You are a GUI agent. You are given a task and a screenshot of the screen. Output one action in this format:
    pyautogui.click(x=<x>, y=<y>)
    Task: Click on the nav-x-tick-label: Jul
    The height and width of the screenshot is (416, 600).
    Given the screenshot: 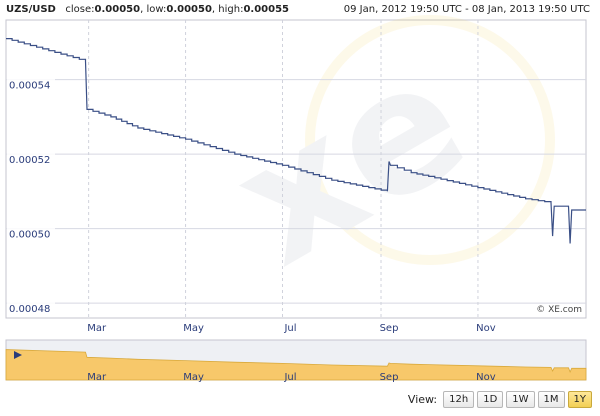 What is the action you would take?
    pyautogui.click(x=289, y=377)
    